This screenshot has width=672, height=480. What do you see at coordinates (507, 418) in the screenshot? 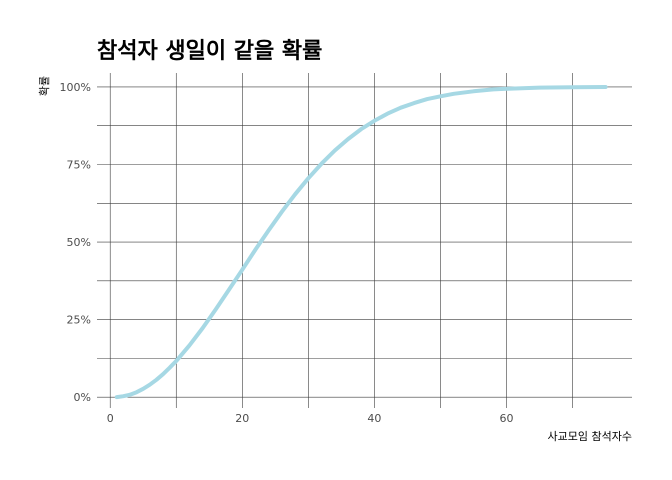
I see `x-tick-label: 60` at bounding box center [507, 418].